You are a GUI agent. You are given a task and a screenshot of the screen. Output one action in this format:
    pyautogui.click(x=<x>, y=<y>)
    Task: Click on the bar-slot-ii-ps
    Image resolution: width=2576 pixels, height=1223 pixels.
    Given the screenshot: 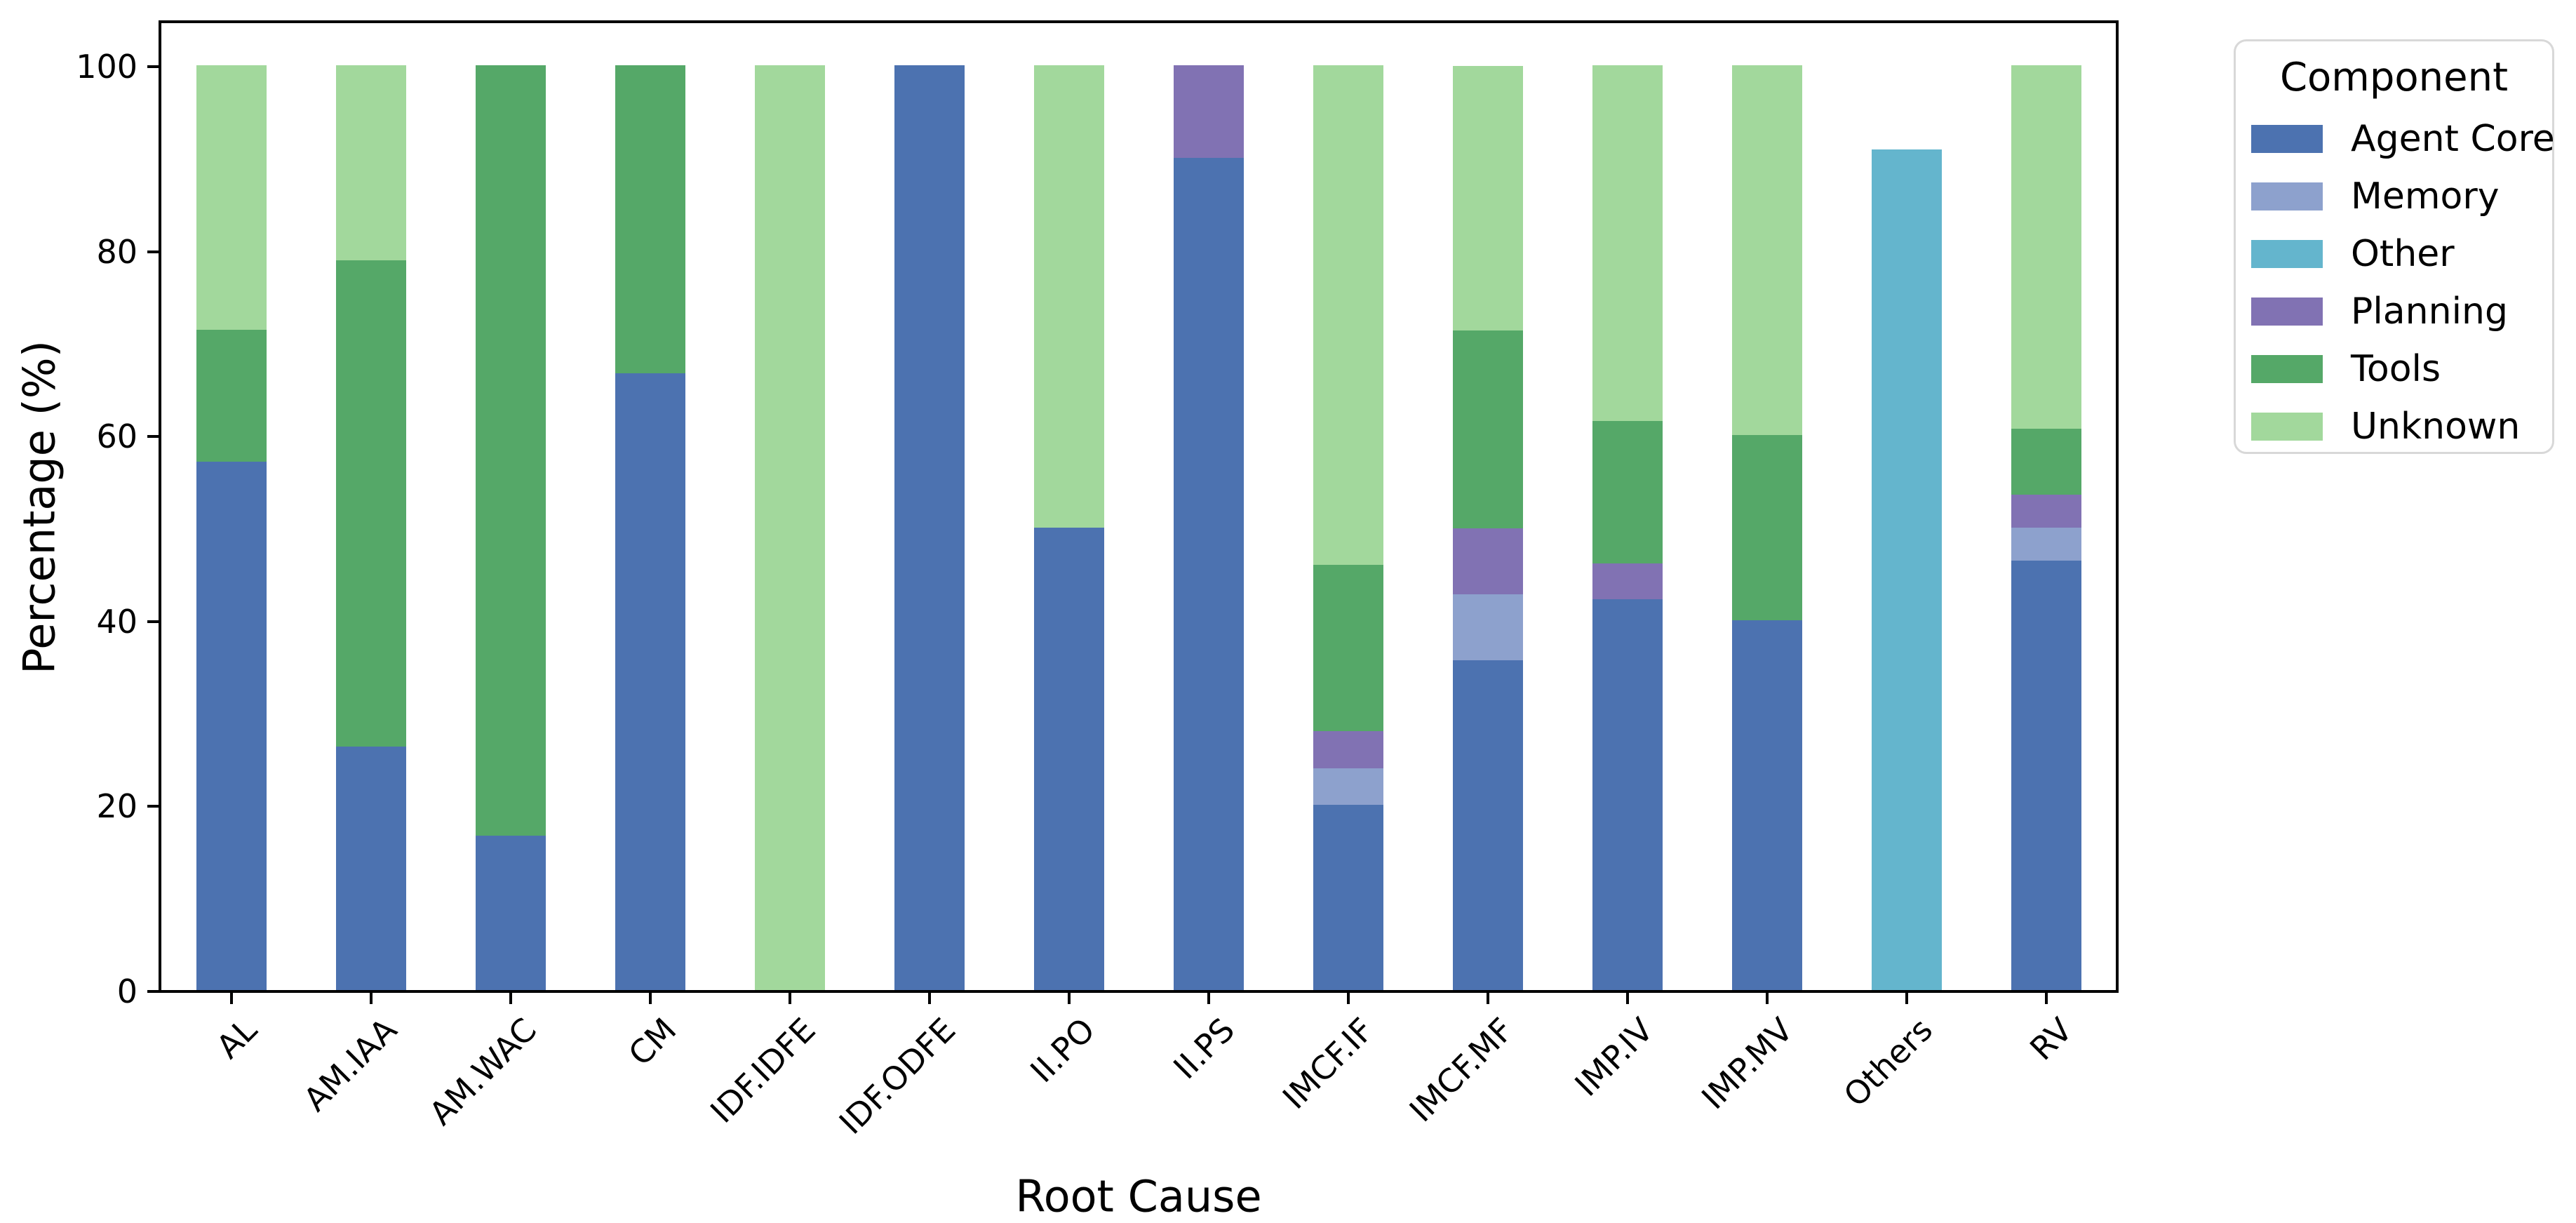 What is the action you would take?
    pyautogui.click(x=1208, y=506)
    